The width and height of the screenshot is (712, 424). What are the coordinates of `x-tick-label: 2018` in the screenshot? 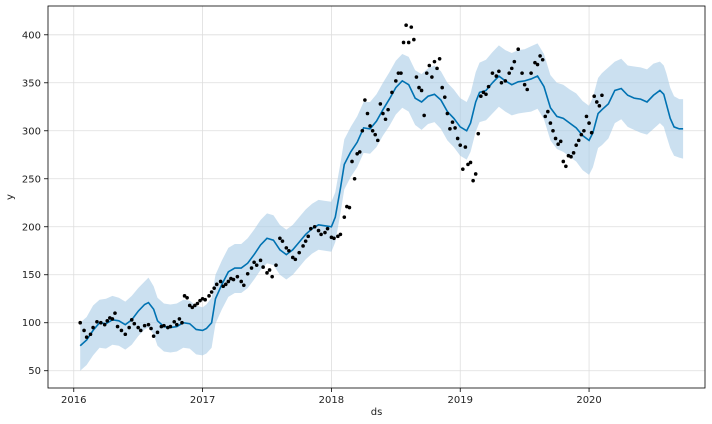 It's located at (331, 400).